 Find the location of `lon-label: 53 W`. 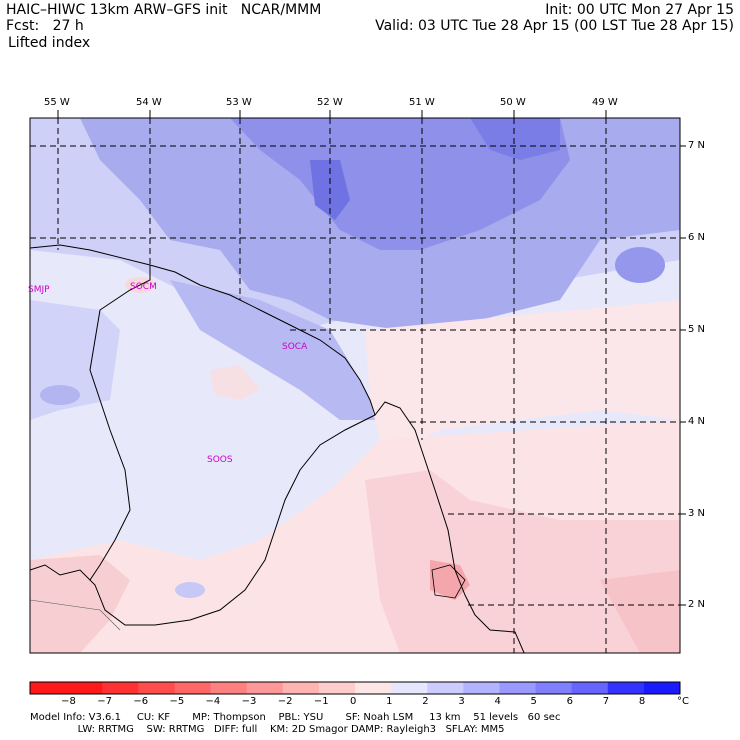

lon-label: 53 W is located at coordinates (239, 102).